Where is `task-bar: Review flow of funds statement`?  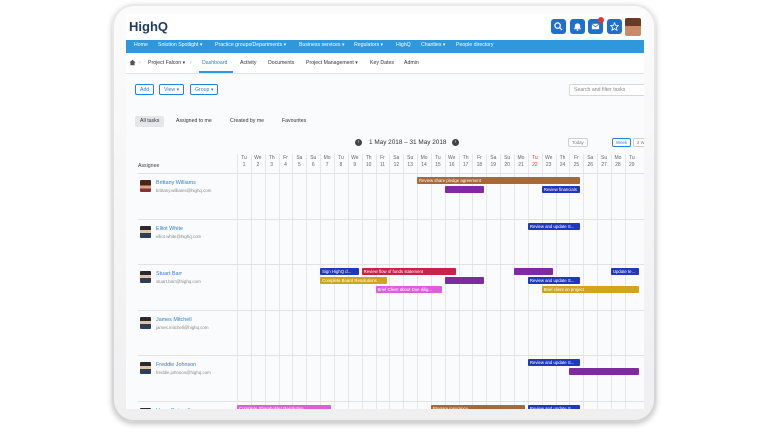 task-bar: Review flow of funds statement is located at coordinates (408, 271).